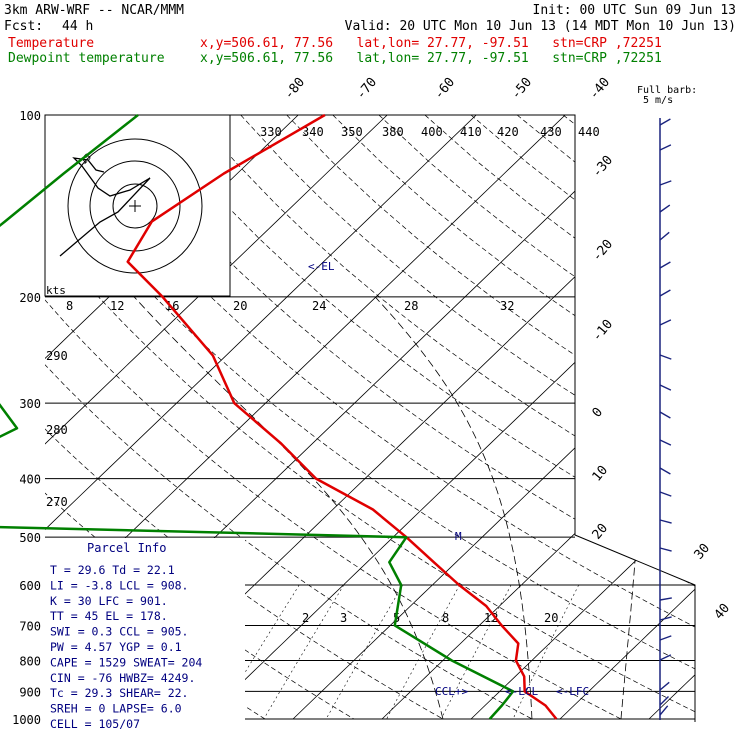 The height and width of the screenshot is (740, 740). What do you see at coordinates (26, 418) in the screenshot?
I see `pressure-labels: 100 200 300 400 500 600 700 800 900 1000` at bounding box center [26, 418].